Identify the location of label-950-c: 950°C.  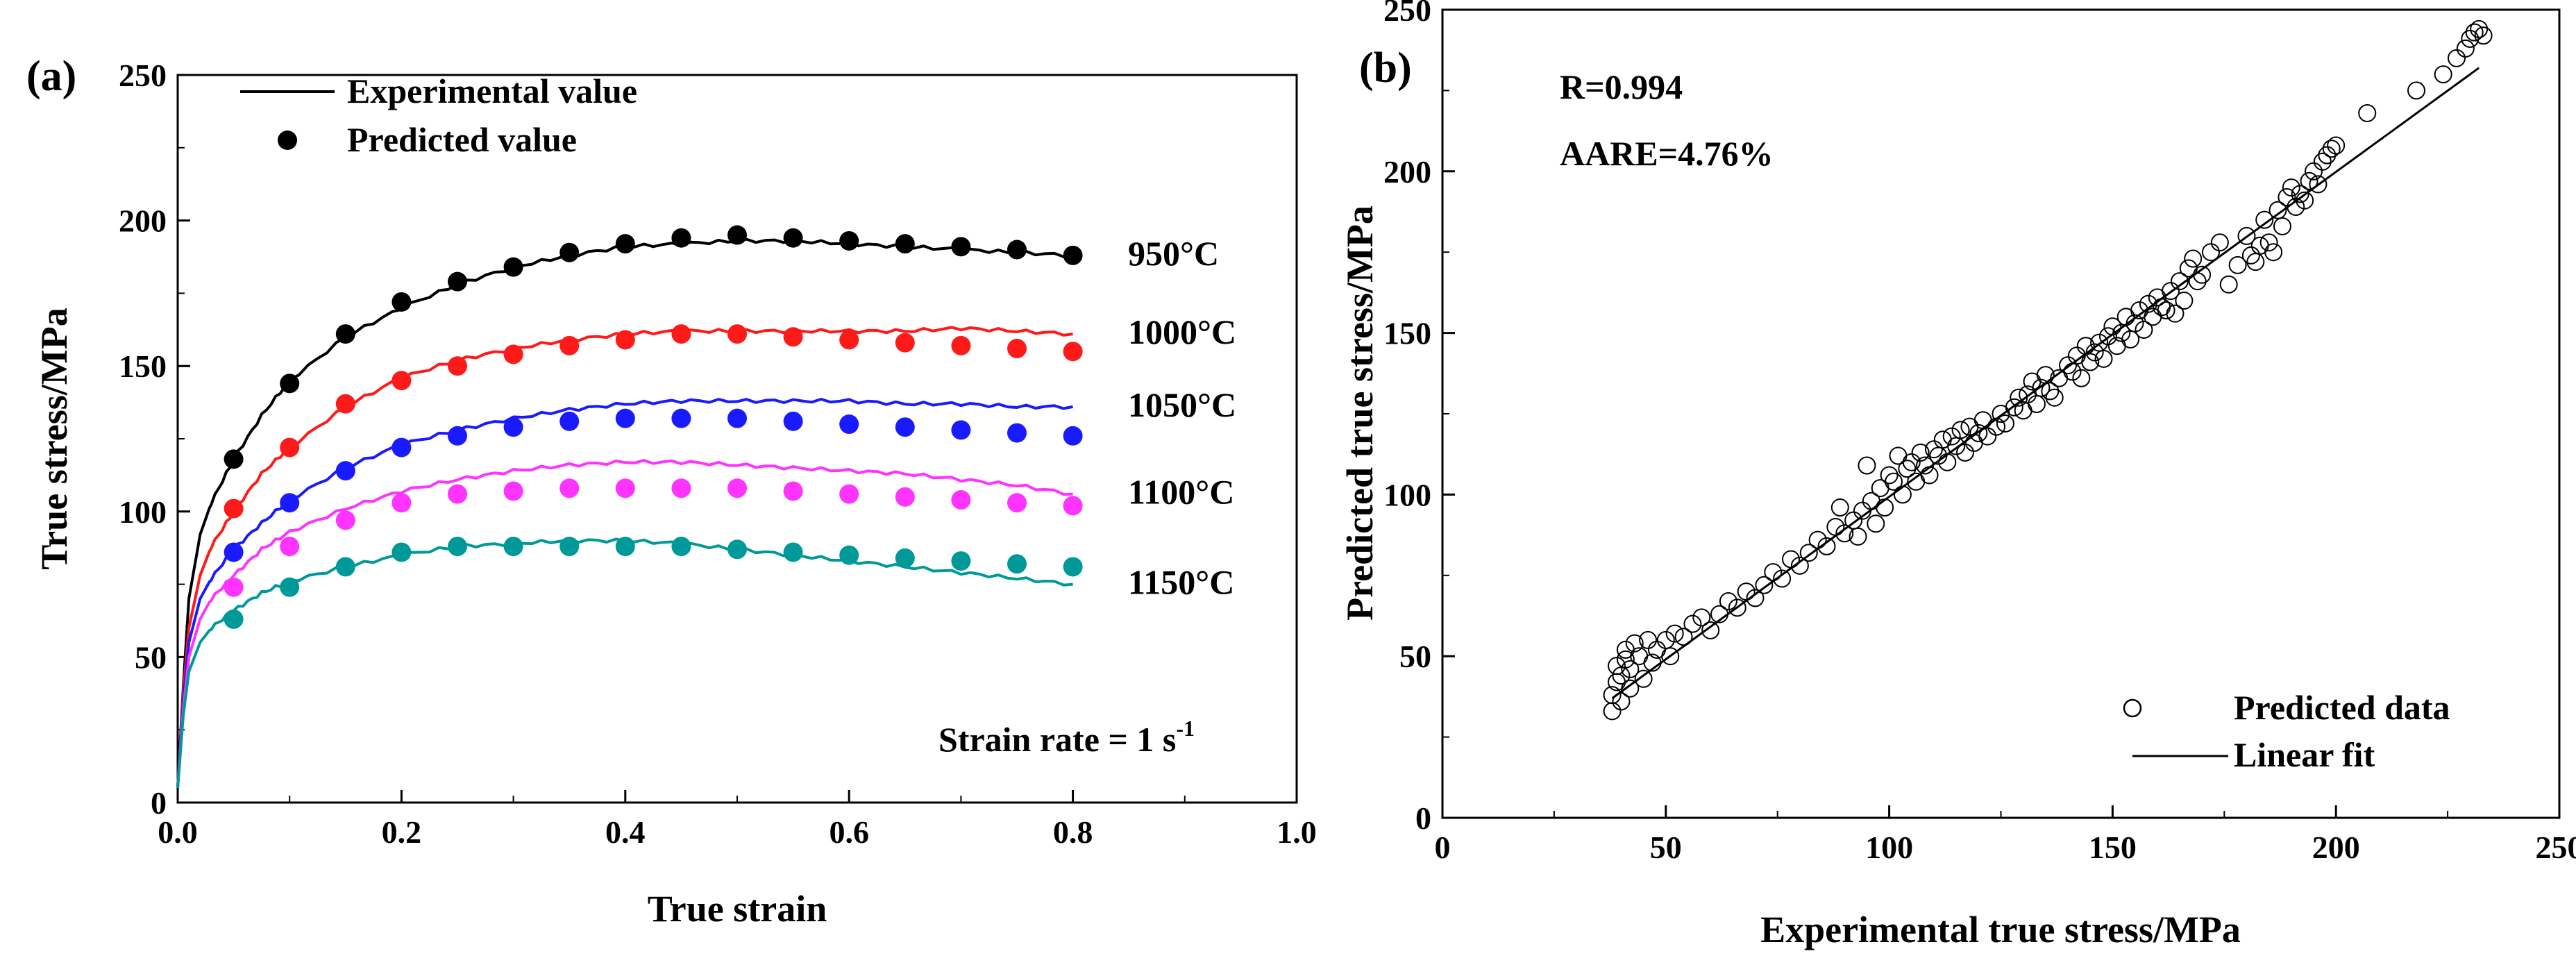
(1173, 254).